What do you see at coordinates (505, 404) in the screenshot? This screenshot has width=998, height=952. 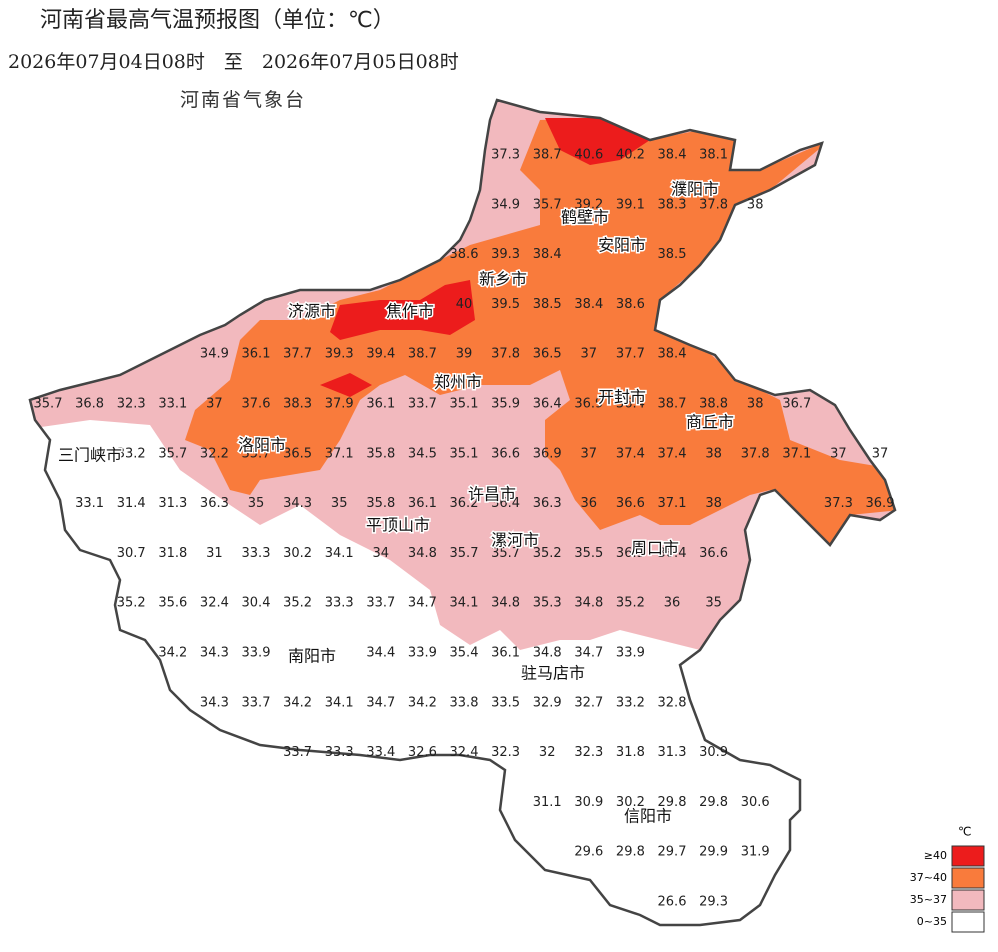 I see `temperature-value: 35.9` at bounding box center [505, 404].